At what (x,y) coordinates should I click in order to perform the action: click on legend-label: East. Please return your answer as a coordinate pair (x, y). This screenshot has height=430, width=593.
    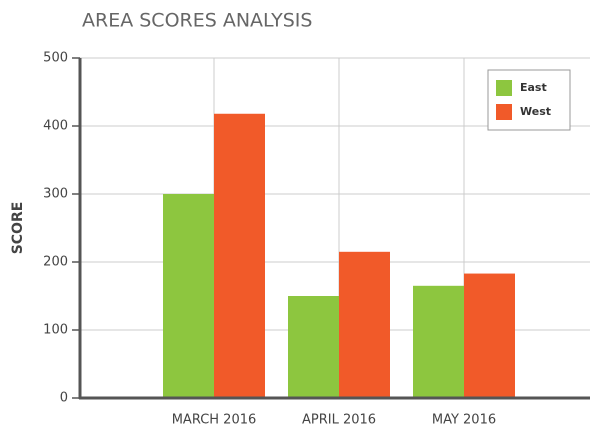
    Looking at the image, I should click on (533, 87).